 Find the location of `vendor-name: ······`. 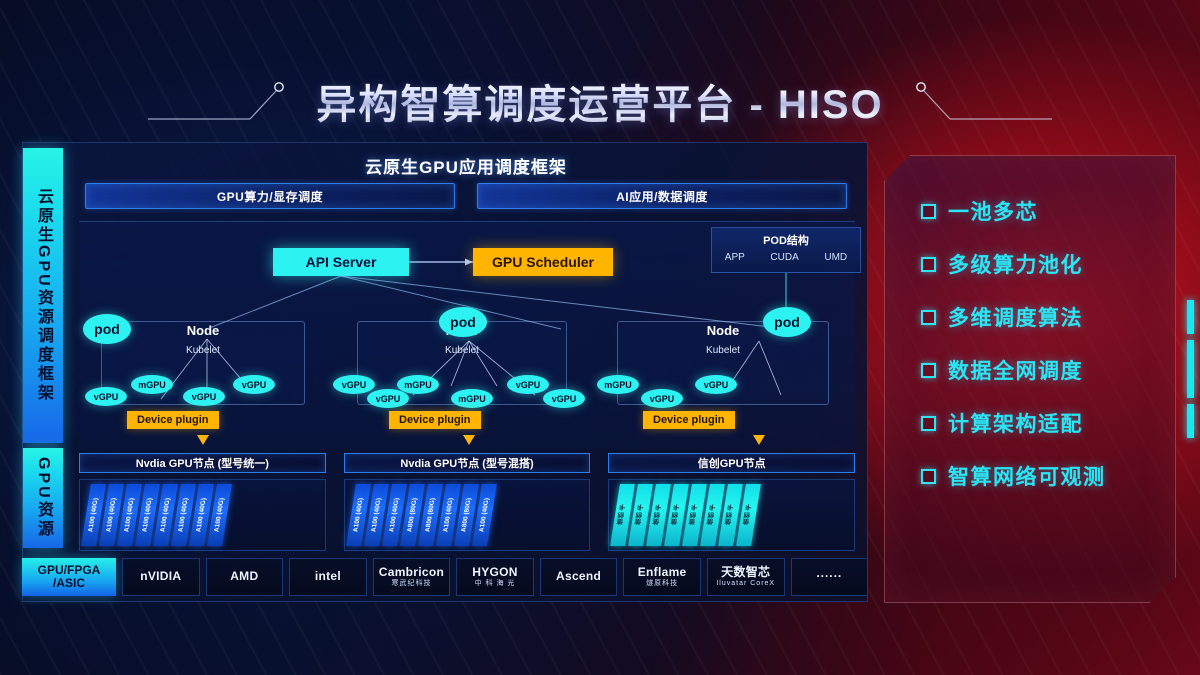

vendor-name: ······ is located at coordinates (829, 576).